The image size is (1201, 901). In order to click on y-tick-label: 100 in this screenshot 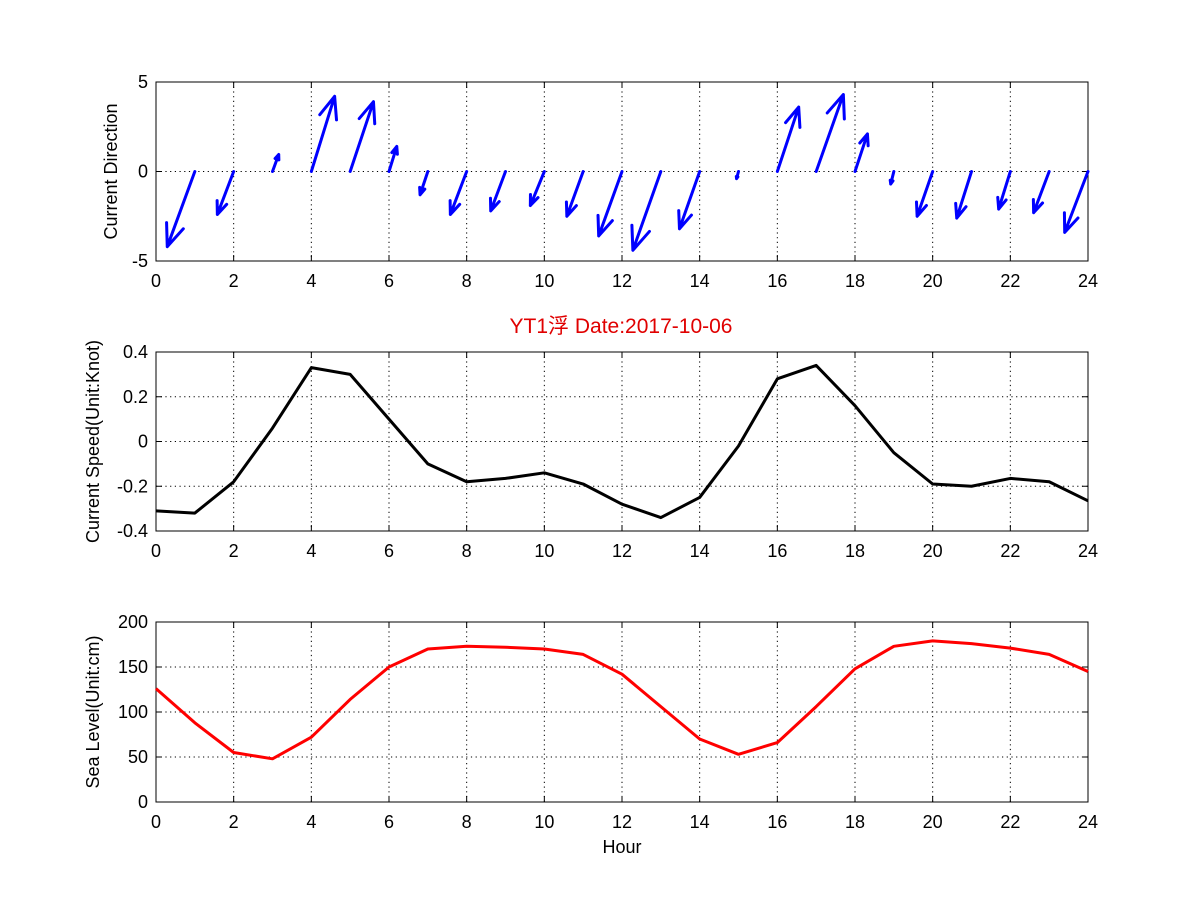, I will do `click(133, 712)`.